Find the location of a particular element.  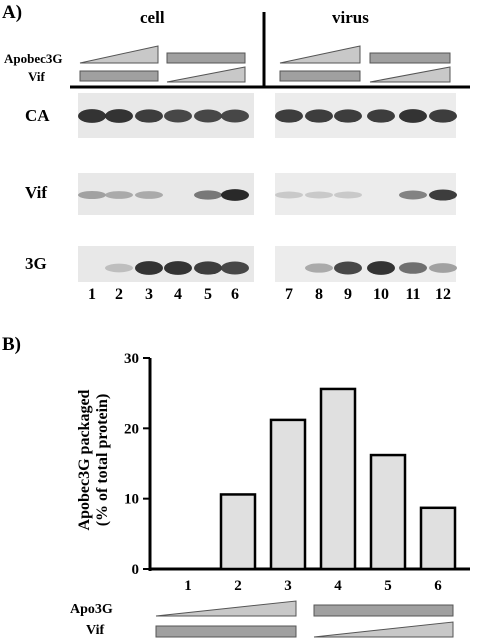

apobec3g-wedge-virus is located at coordinates (320, 54).